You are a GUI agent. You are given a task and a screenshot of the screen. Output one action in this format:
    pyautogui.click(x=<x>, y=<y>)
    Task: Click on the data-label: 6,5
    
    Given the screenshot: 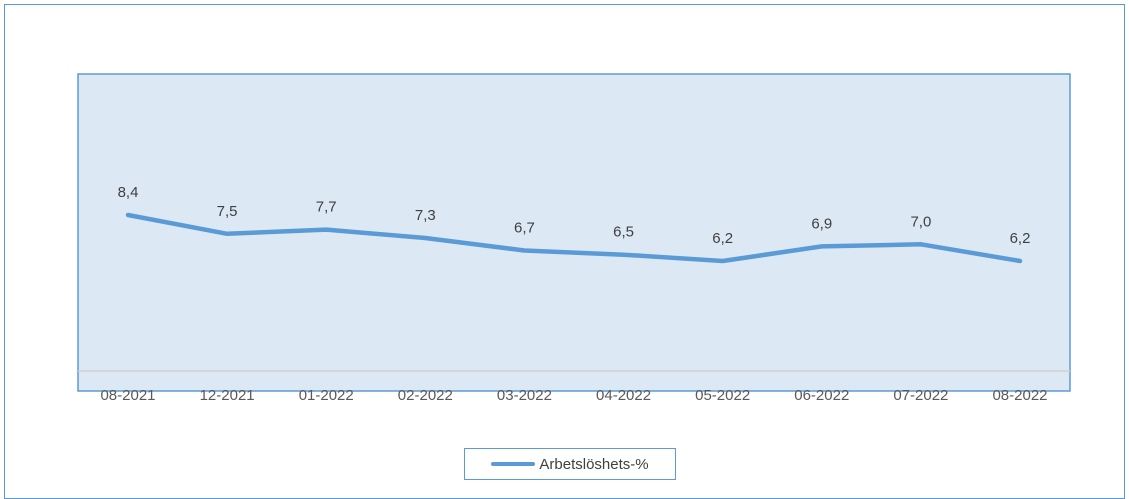 What is the action you would take?
    pyautogui.click(x=623, y=232)
    